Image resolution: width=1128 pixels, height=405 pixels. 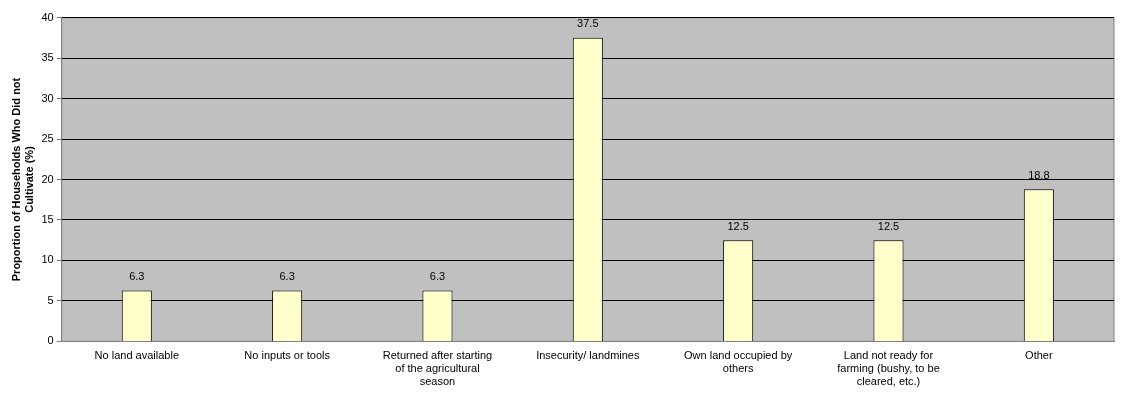 I want to click on y-tick-label: 20, so click(x=47, y=178).